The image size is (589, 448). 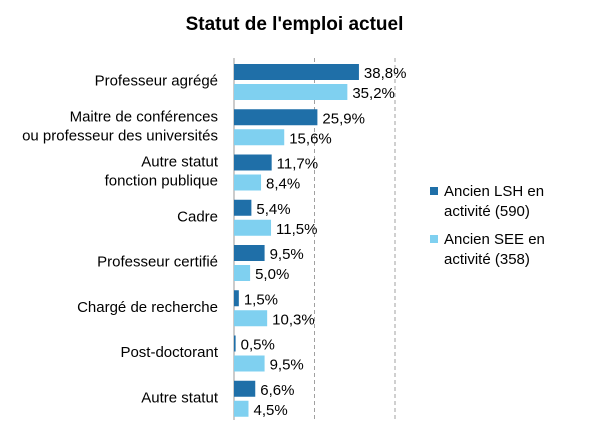 What do you see at coordinates (258, 345) in the screenshot?
I see `data-label: 0,5%` at bounding box center [258, 345].